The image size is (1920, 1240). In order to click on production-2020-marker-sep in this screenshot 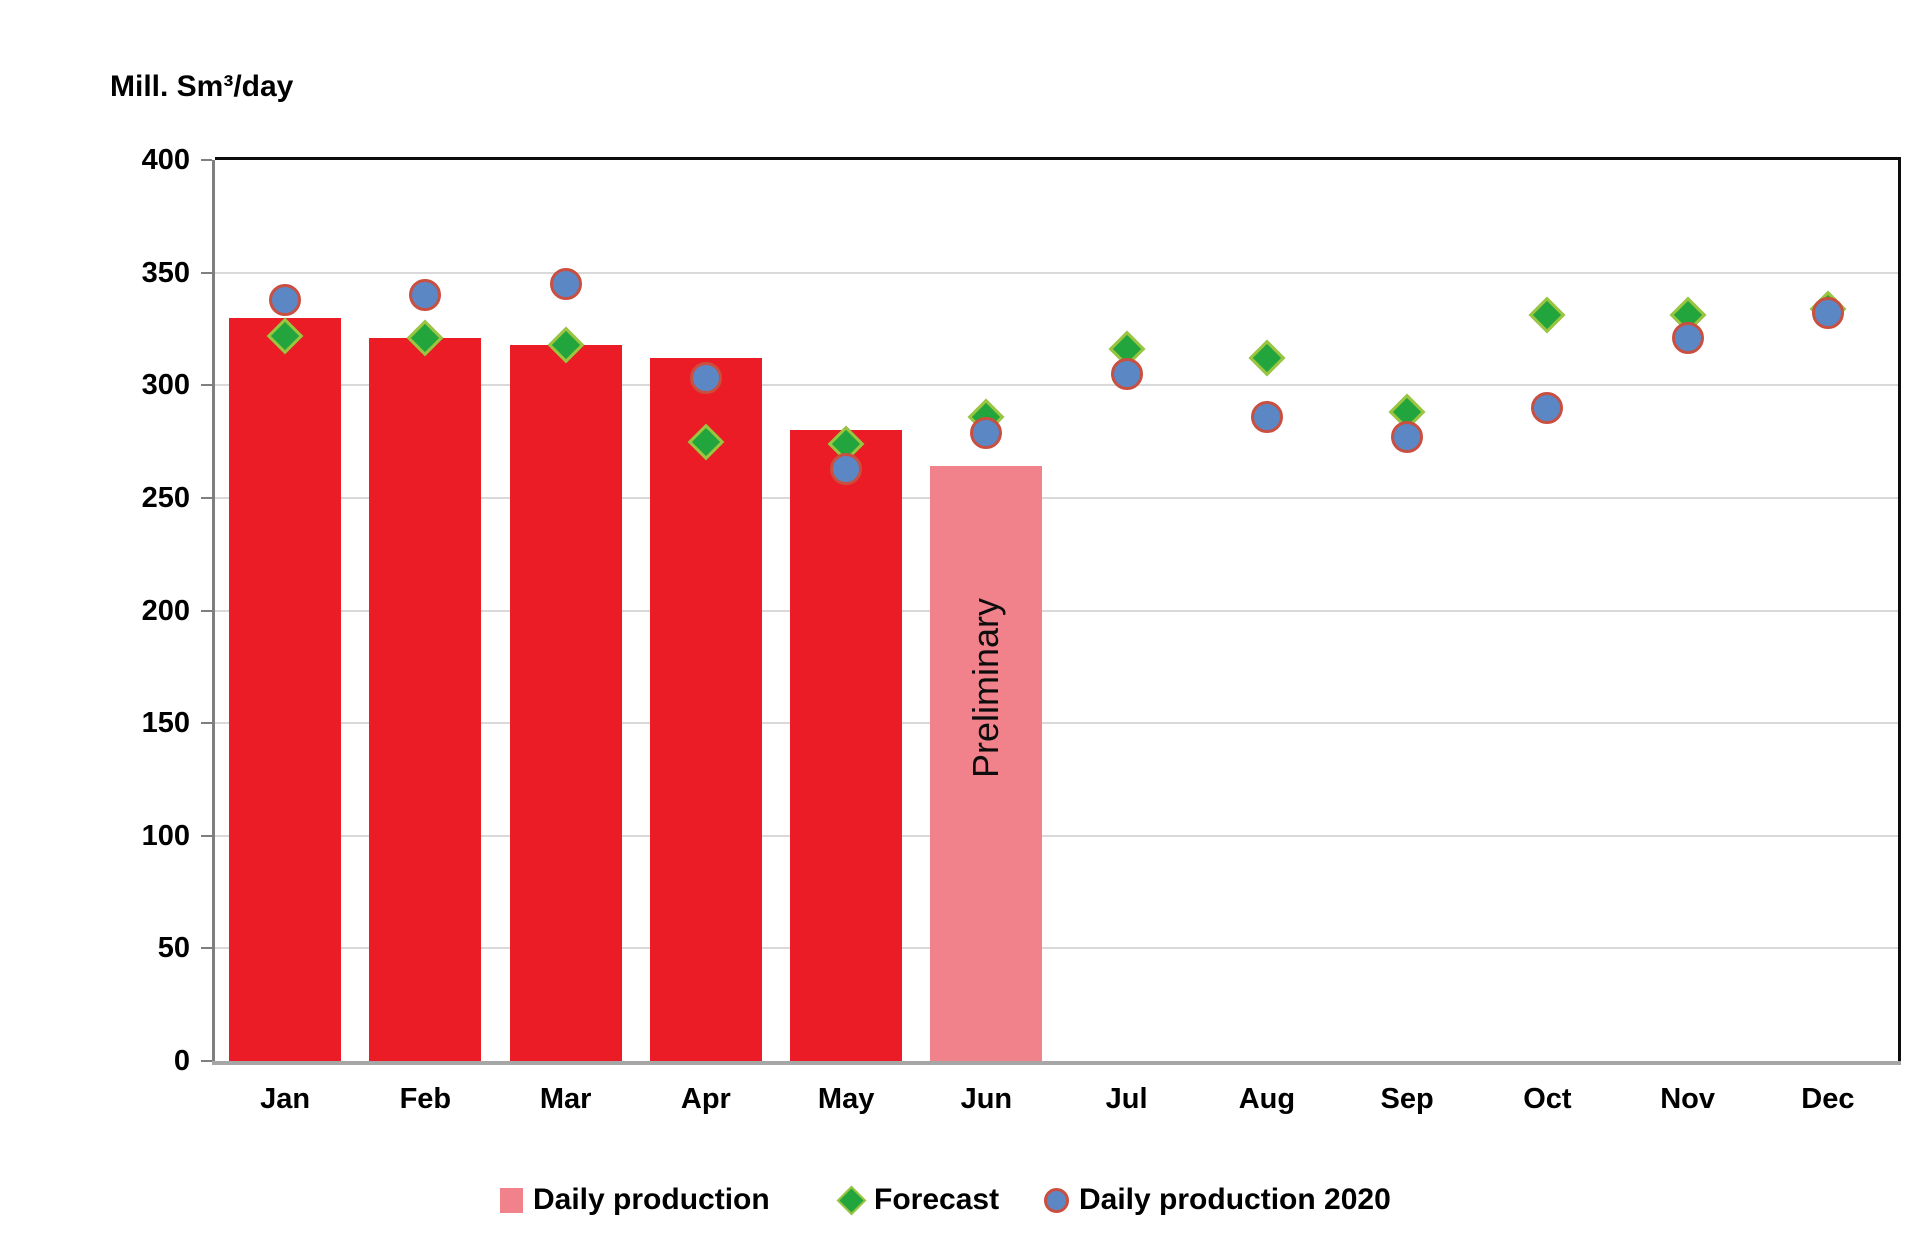, I will do `click(1407, 437)`.